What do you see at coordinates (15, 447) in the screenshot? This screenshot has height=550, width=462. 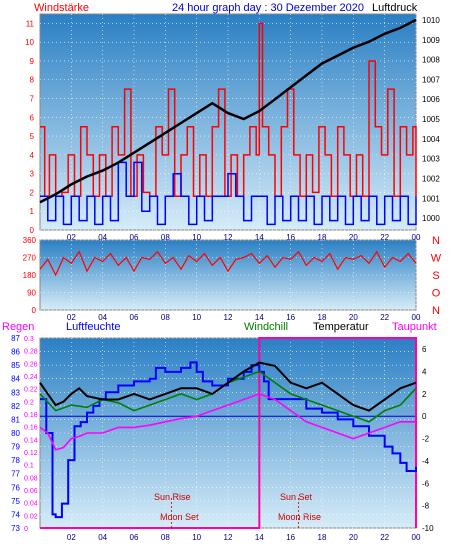 I see `humidity-tick-label: 79` at bounding box center [15, 447].